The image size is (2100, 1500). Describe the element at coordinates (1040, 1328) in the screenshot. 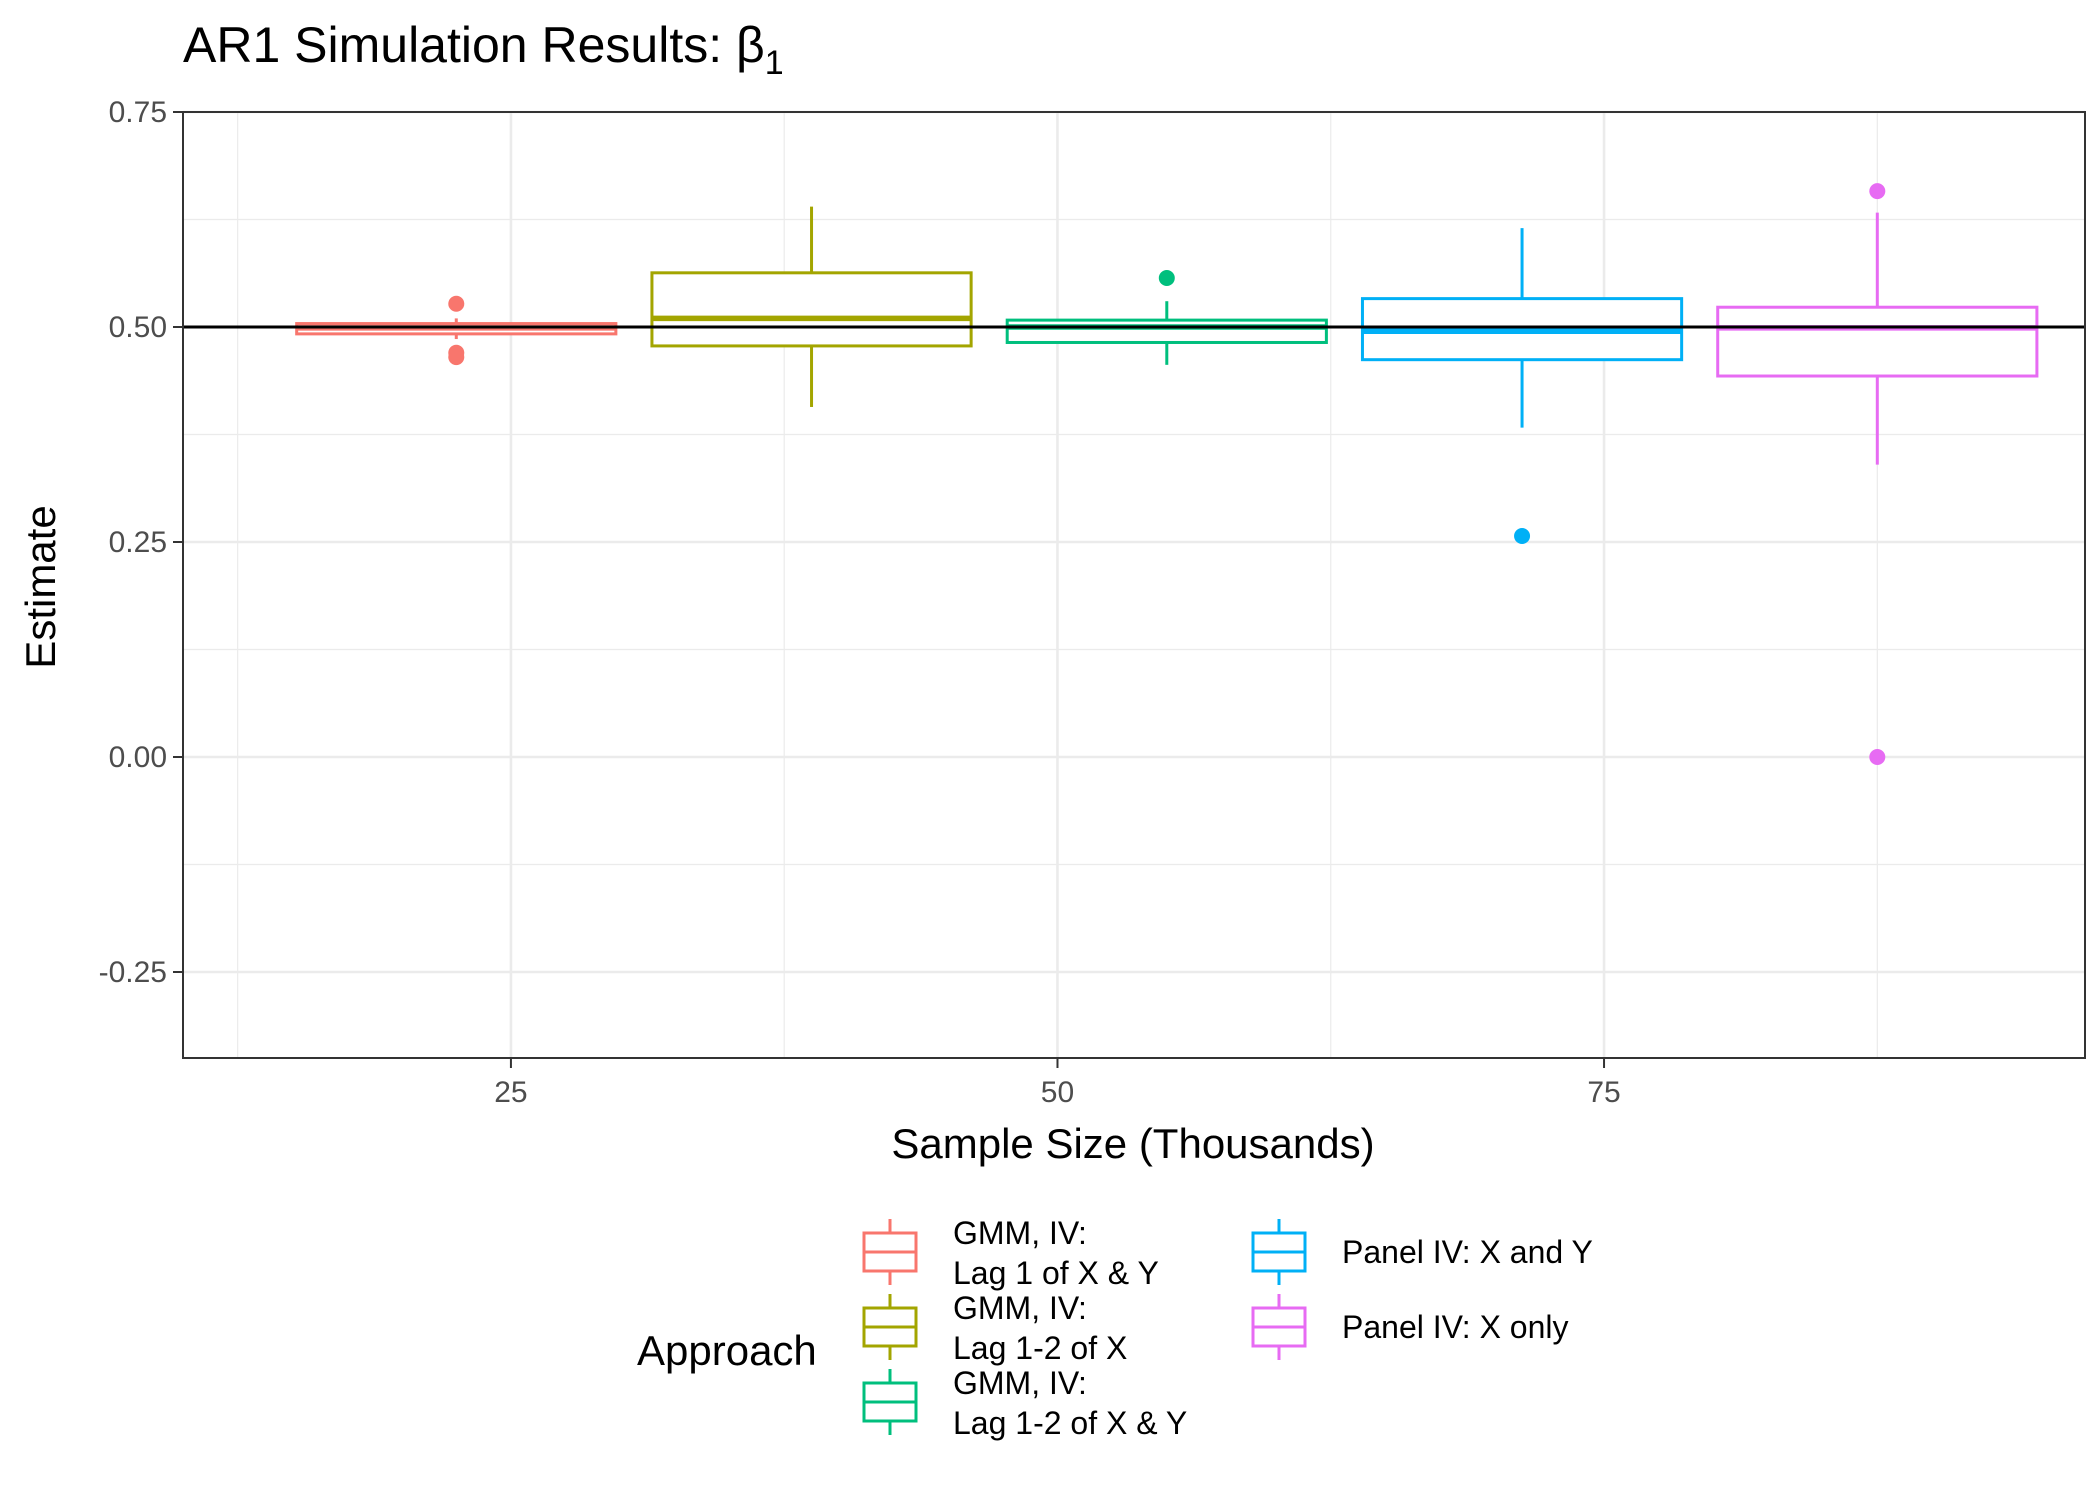

I see `legend-label: GMM, IV: Lag 1-2 of X` at that location.